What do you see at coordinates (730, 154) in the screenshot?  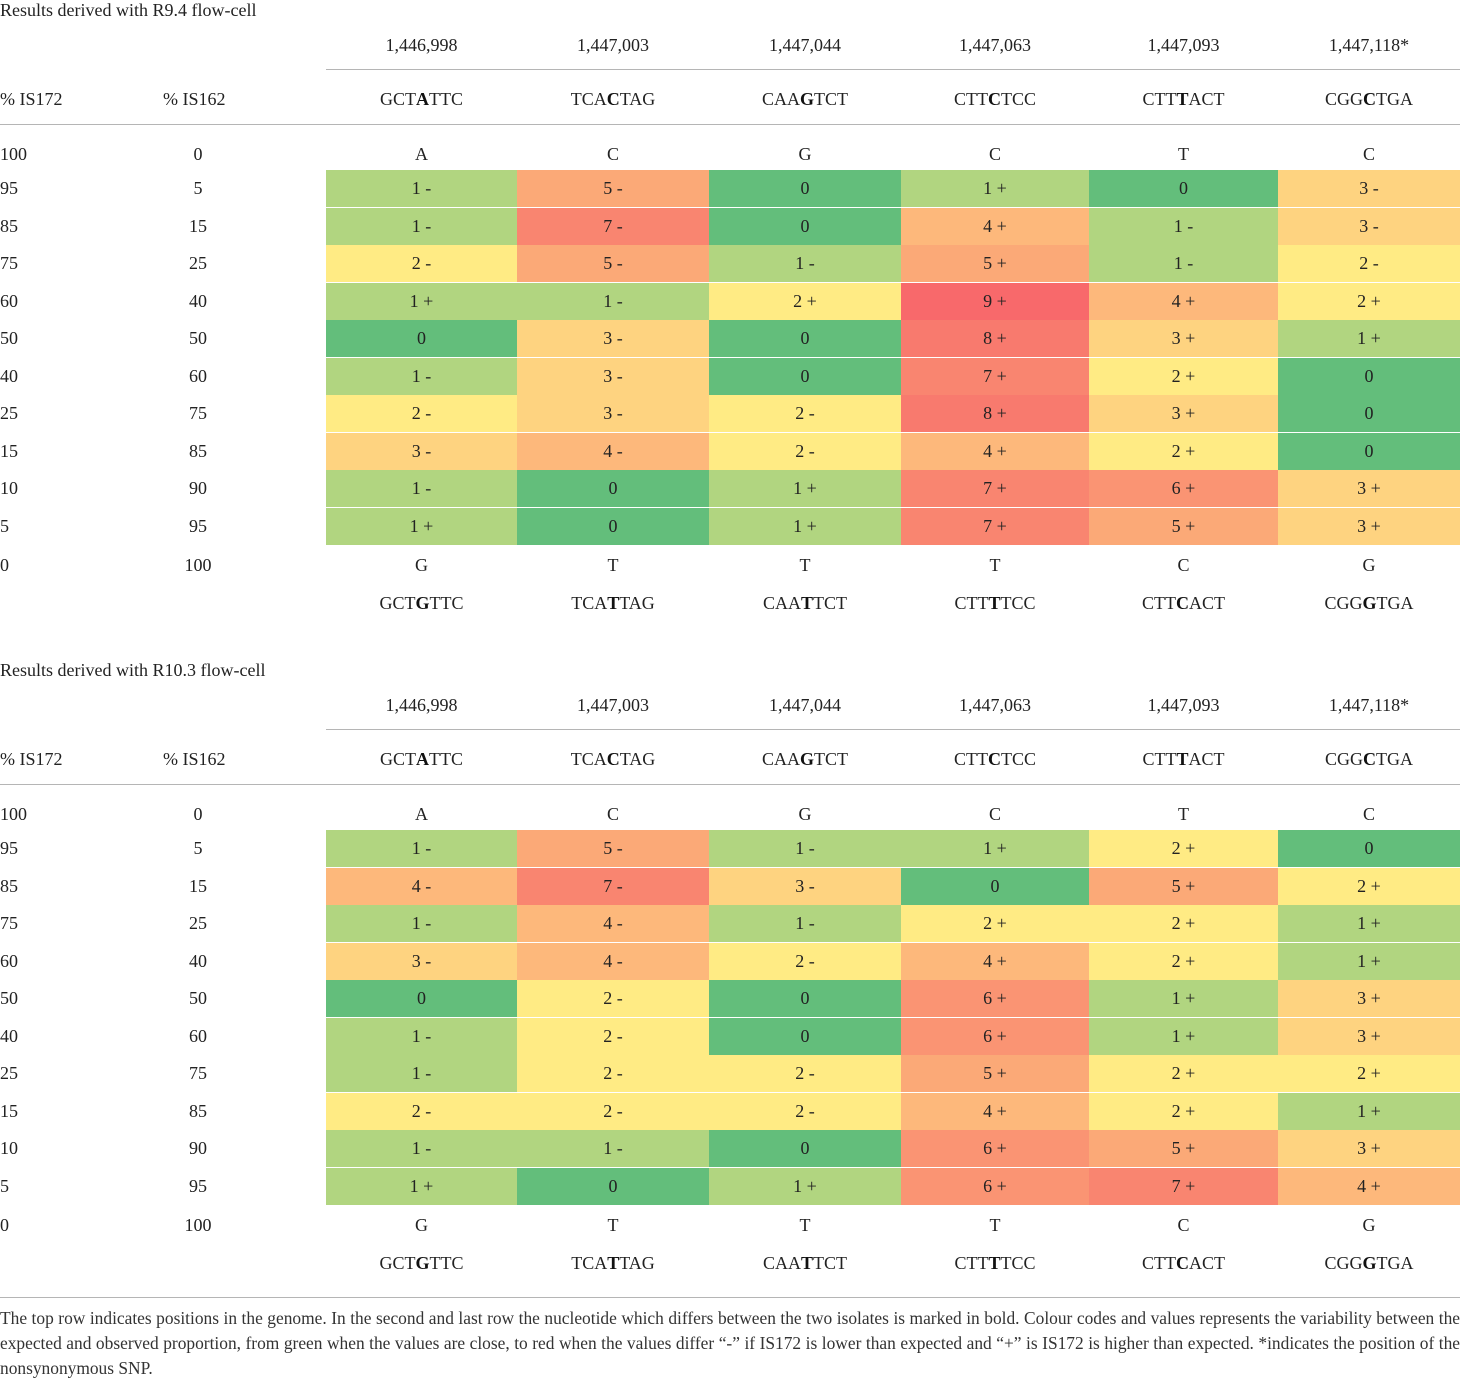 I see `pure-is172-row: 100 0 A C G C T C` at bounding box center [730, 154].